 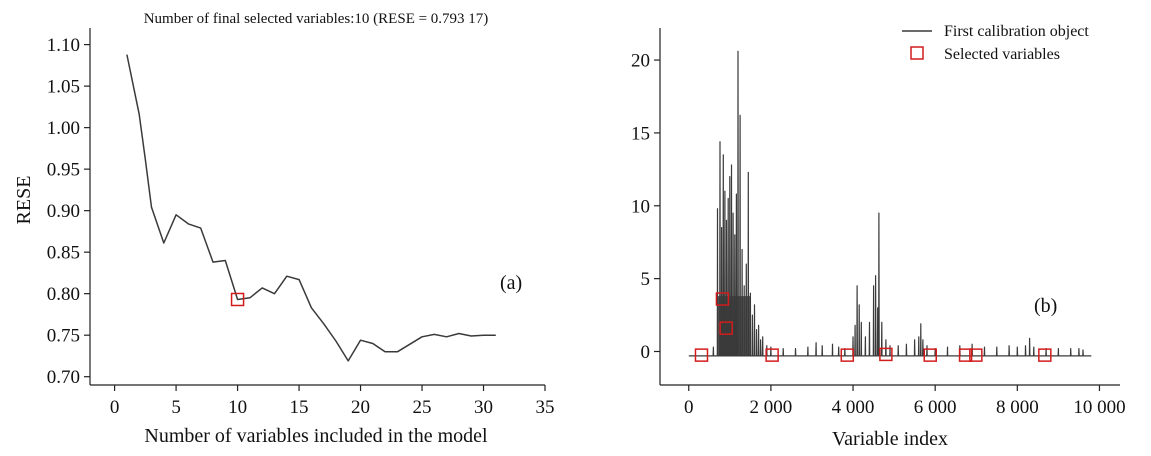 What do you see at coordinates (853, 407) in the screenshot?
I see `chart-b-x-tick-label: 4 000` at bounding box center [853, 407].